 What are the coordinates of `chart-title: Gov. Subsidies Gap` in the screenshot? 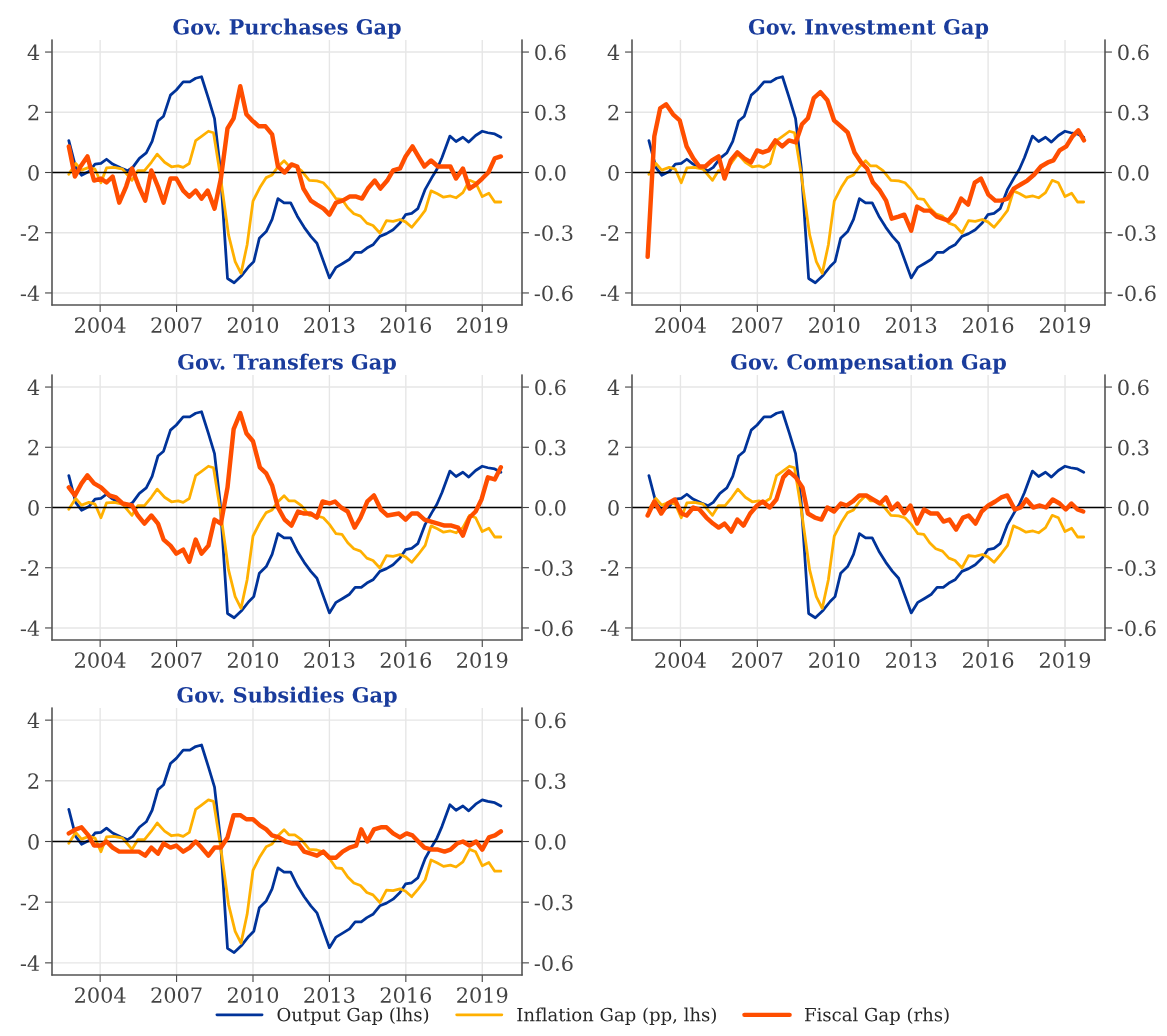 It's located at (287, 696).